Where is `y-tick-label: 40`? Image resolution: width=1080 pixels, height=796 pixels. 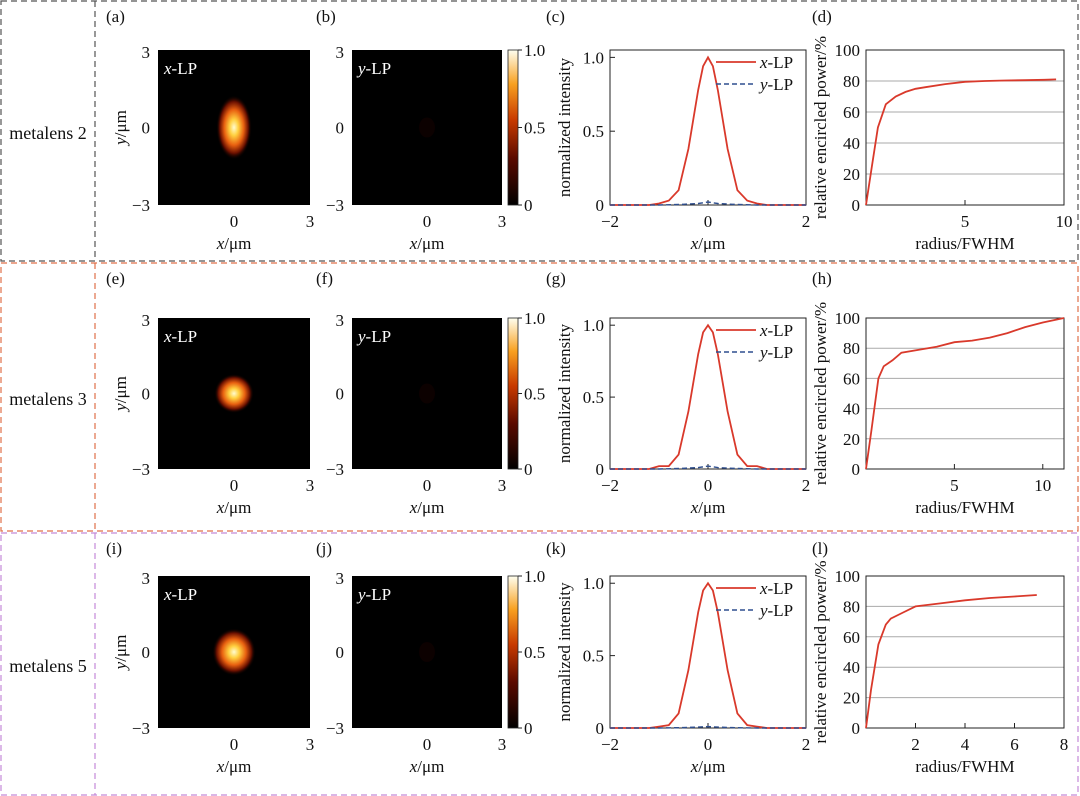
y-tick-label: 40 is located at coordinates (851, 143).